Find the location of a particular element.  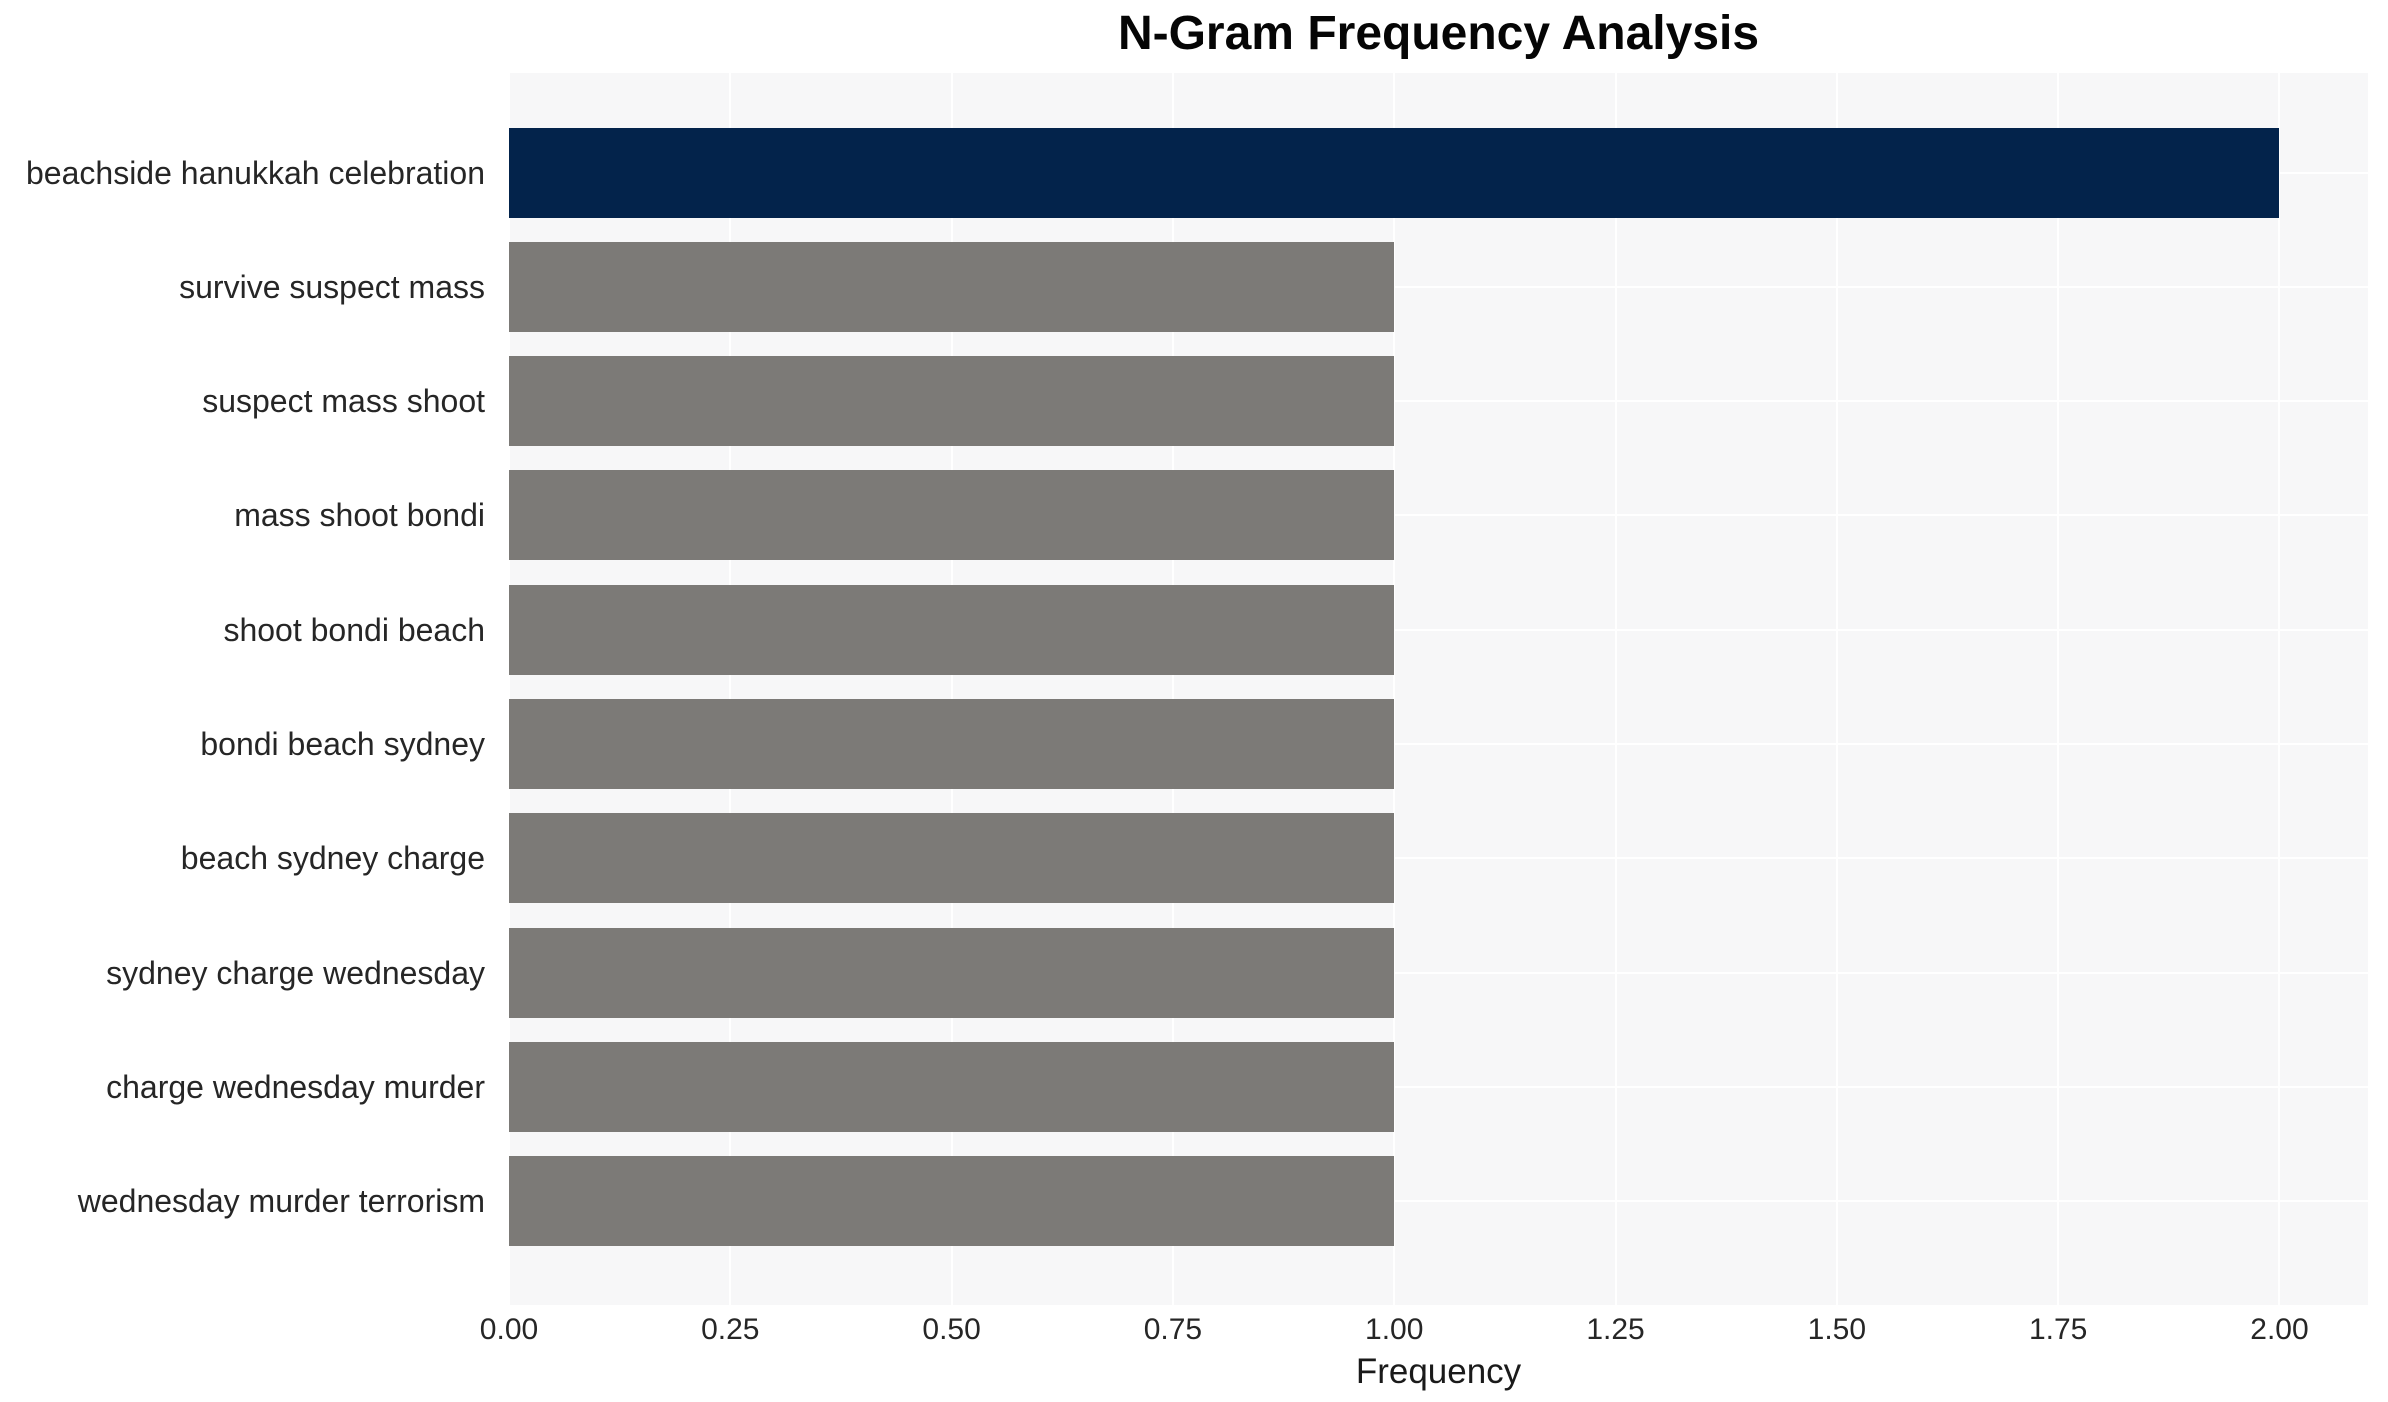

bar-bondi-beach-sydney is located at coordinates (952, 744).